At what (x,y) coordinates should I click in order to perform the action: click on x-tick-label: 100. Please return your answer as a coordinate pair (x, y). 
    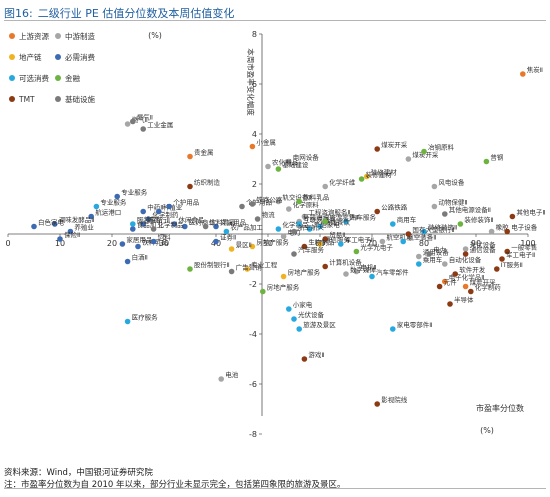
    Looking at the image, I should click on (527, 243).